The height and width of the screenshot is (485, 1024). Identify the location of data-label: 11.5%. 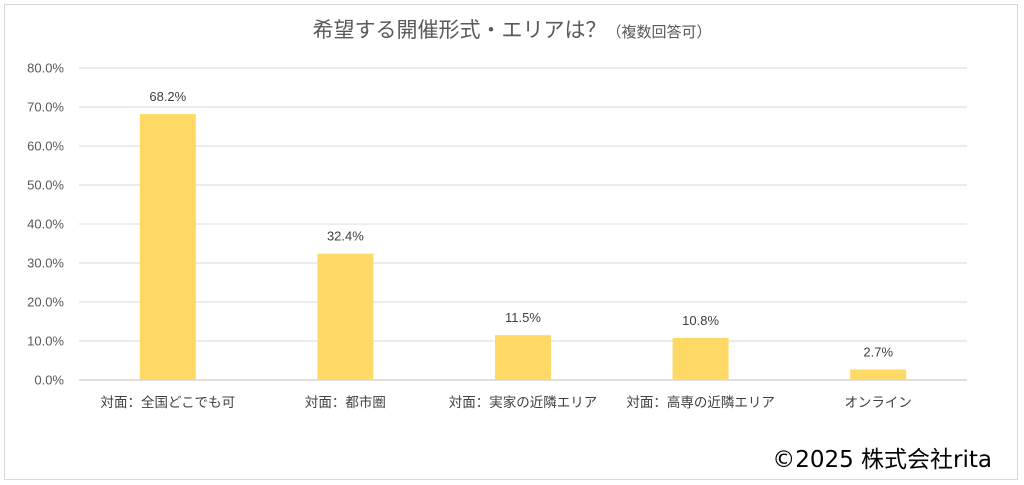
(523, 317).